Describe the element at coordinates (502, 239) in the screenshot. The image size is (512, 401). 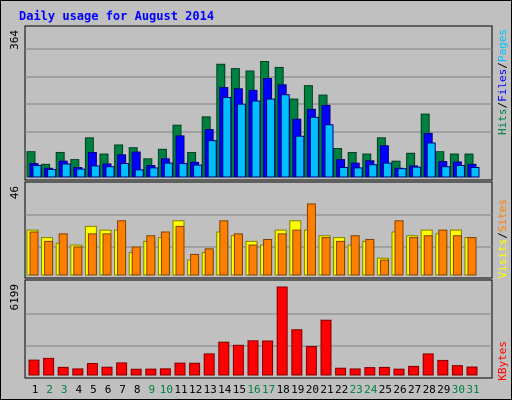
I see `right-label-visits-sites: Visits/Sites` at that location.